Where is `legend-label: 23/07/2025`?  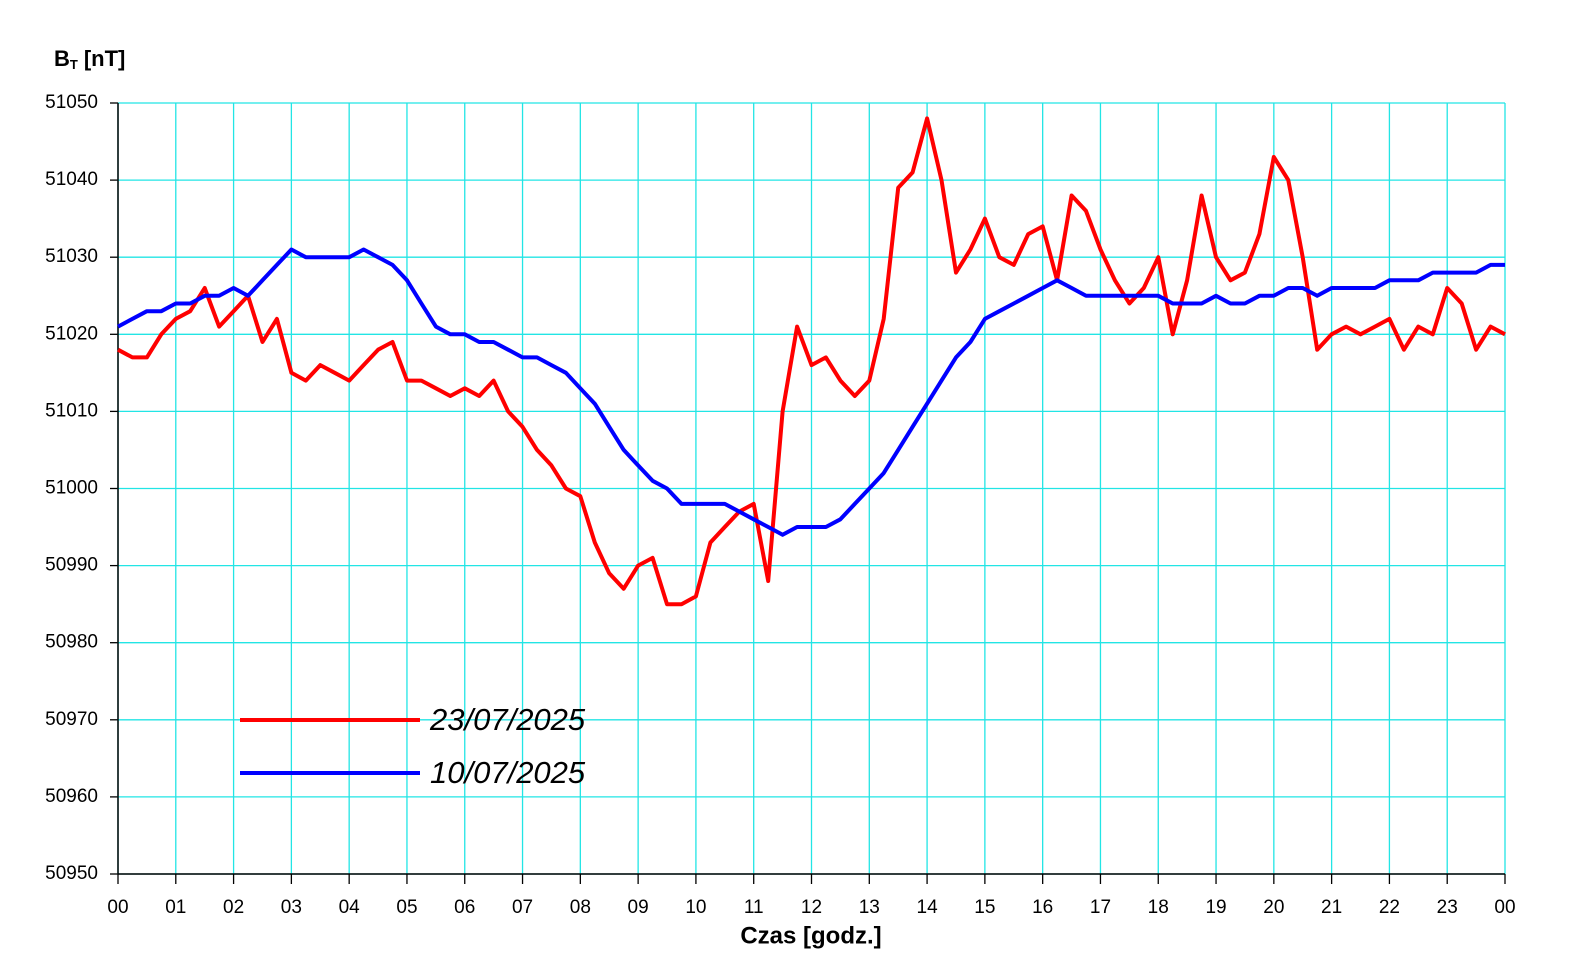 legend-label: 23/07/2025 is located at coordinates (507, 719).